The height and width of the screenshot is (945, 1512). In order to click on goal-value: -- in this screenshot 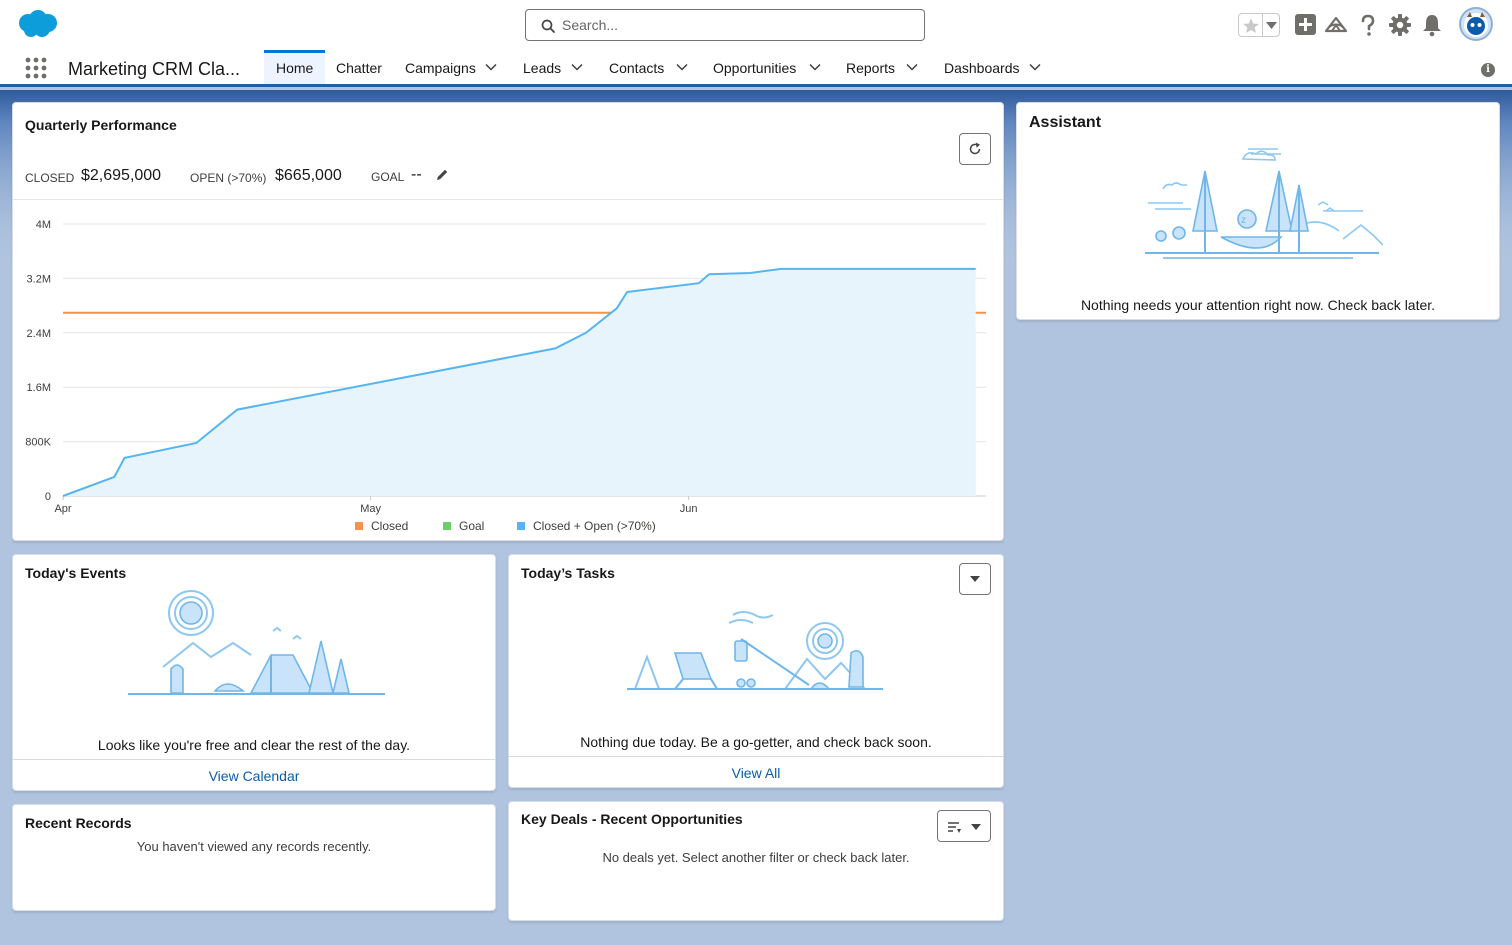, I will do `click(416, 174)`.